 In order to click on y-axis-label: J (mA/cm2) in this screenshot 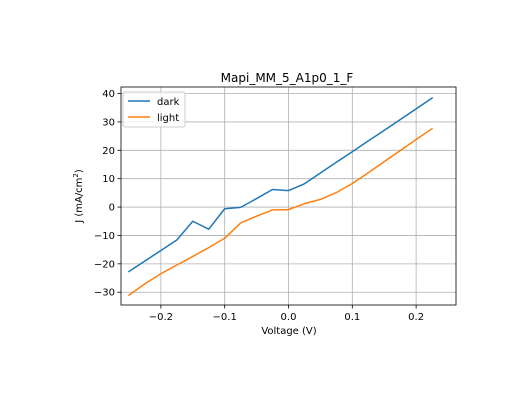, I will do `click(78, 196)`.